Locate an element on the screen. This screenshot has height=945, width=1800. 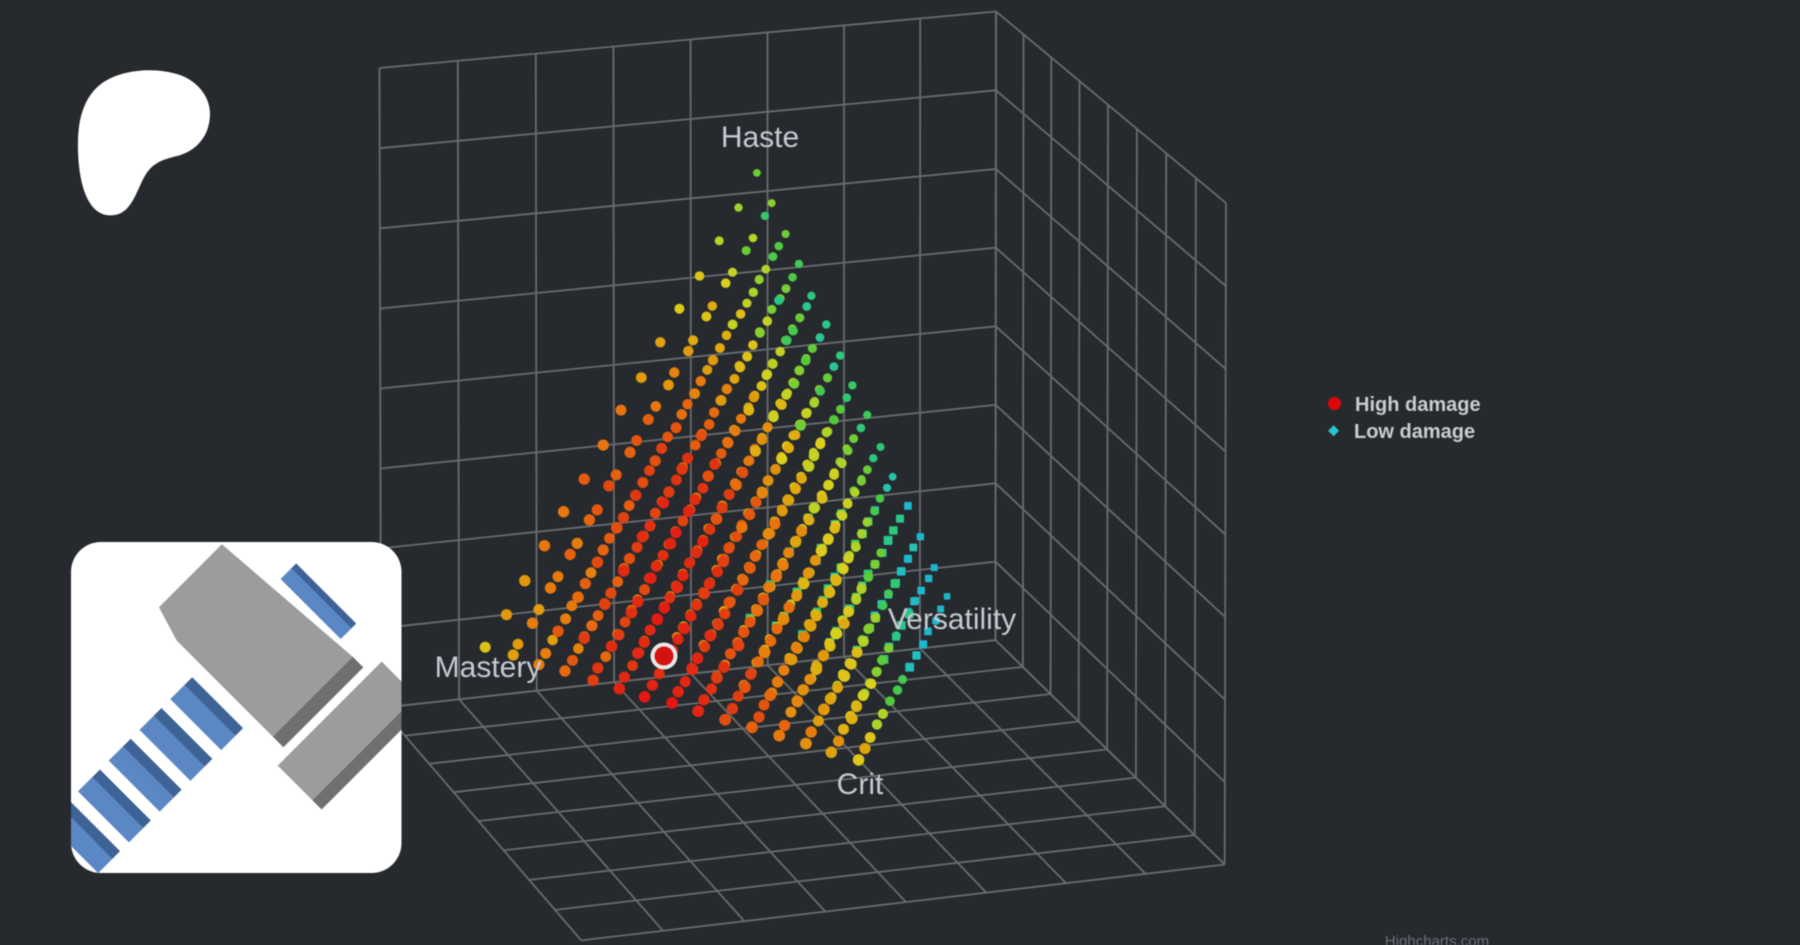
svg-text: Haste is located at coordinates (760, 137).